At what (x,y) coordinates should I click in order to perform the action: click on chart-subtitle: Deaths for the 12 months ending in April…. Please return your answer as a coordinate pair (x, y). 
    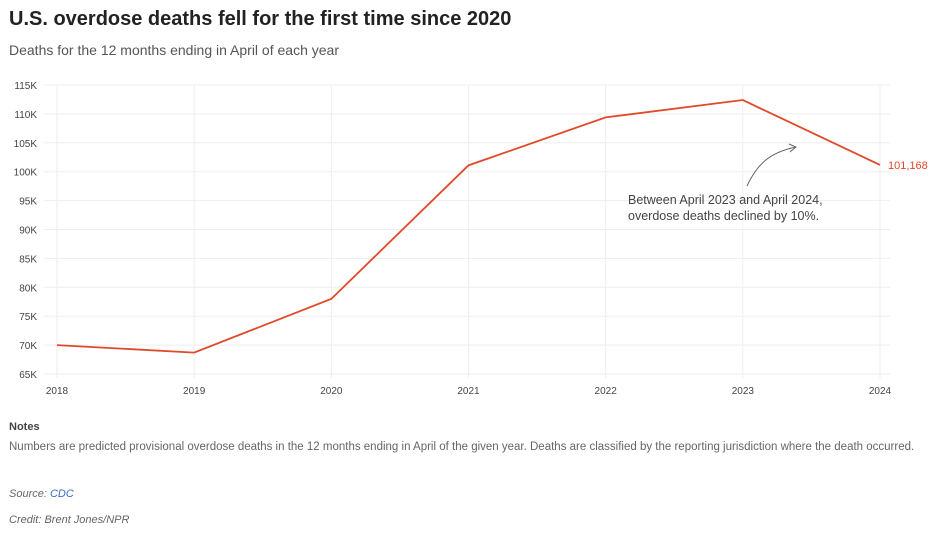
    Looking at the image, I should click on (174, 50).